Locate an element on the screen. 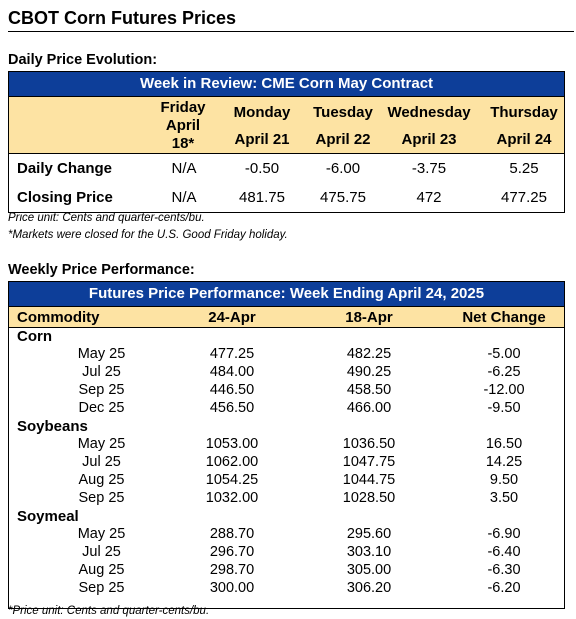 Image resolution: width=576 pixels, height=619 pixels. group-label: Corn is located at coordinates (34, 336).